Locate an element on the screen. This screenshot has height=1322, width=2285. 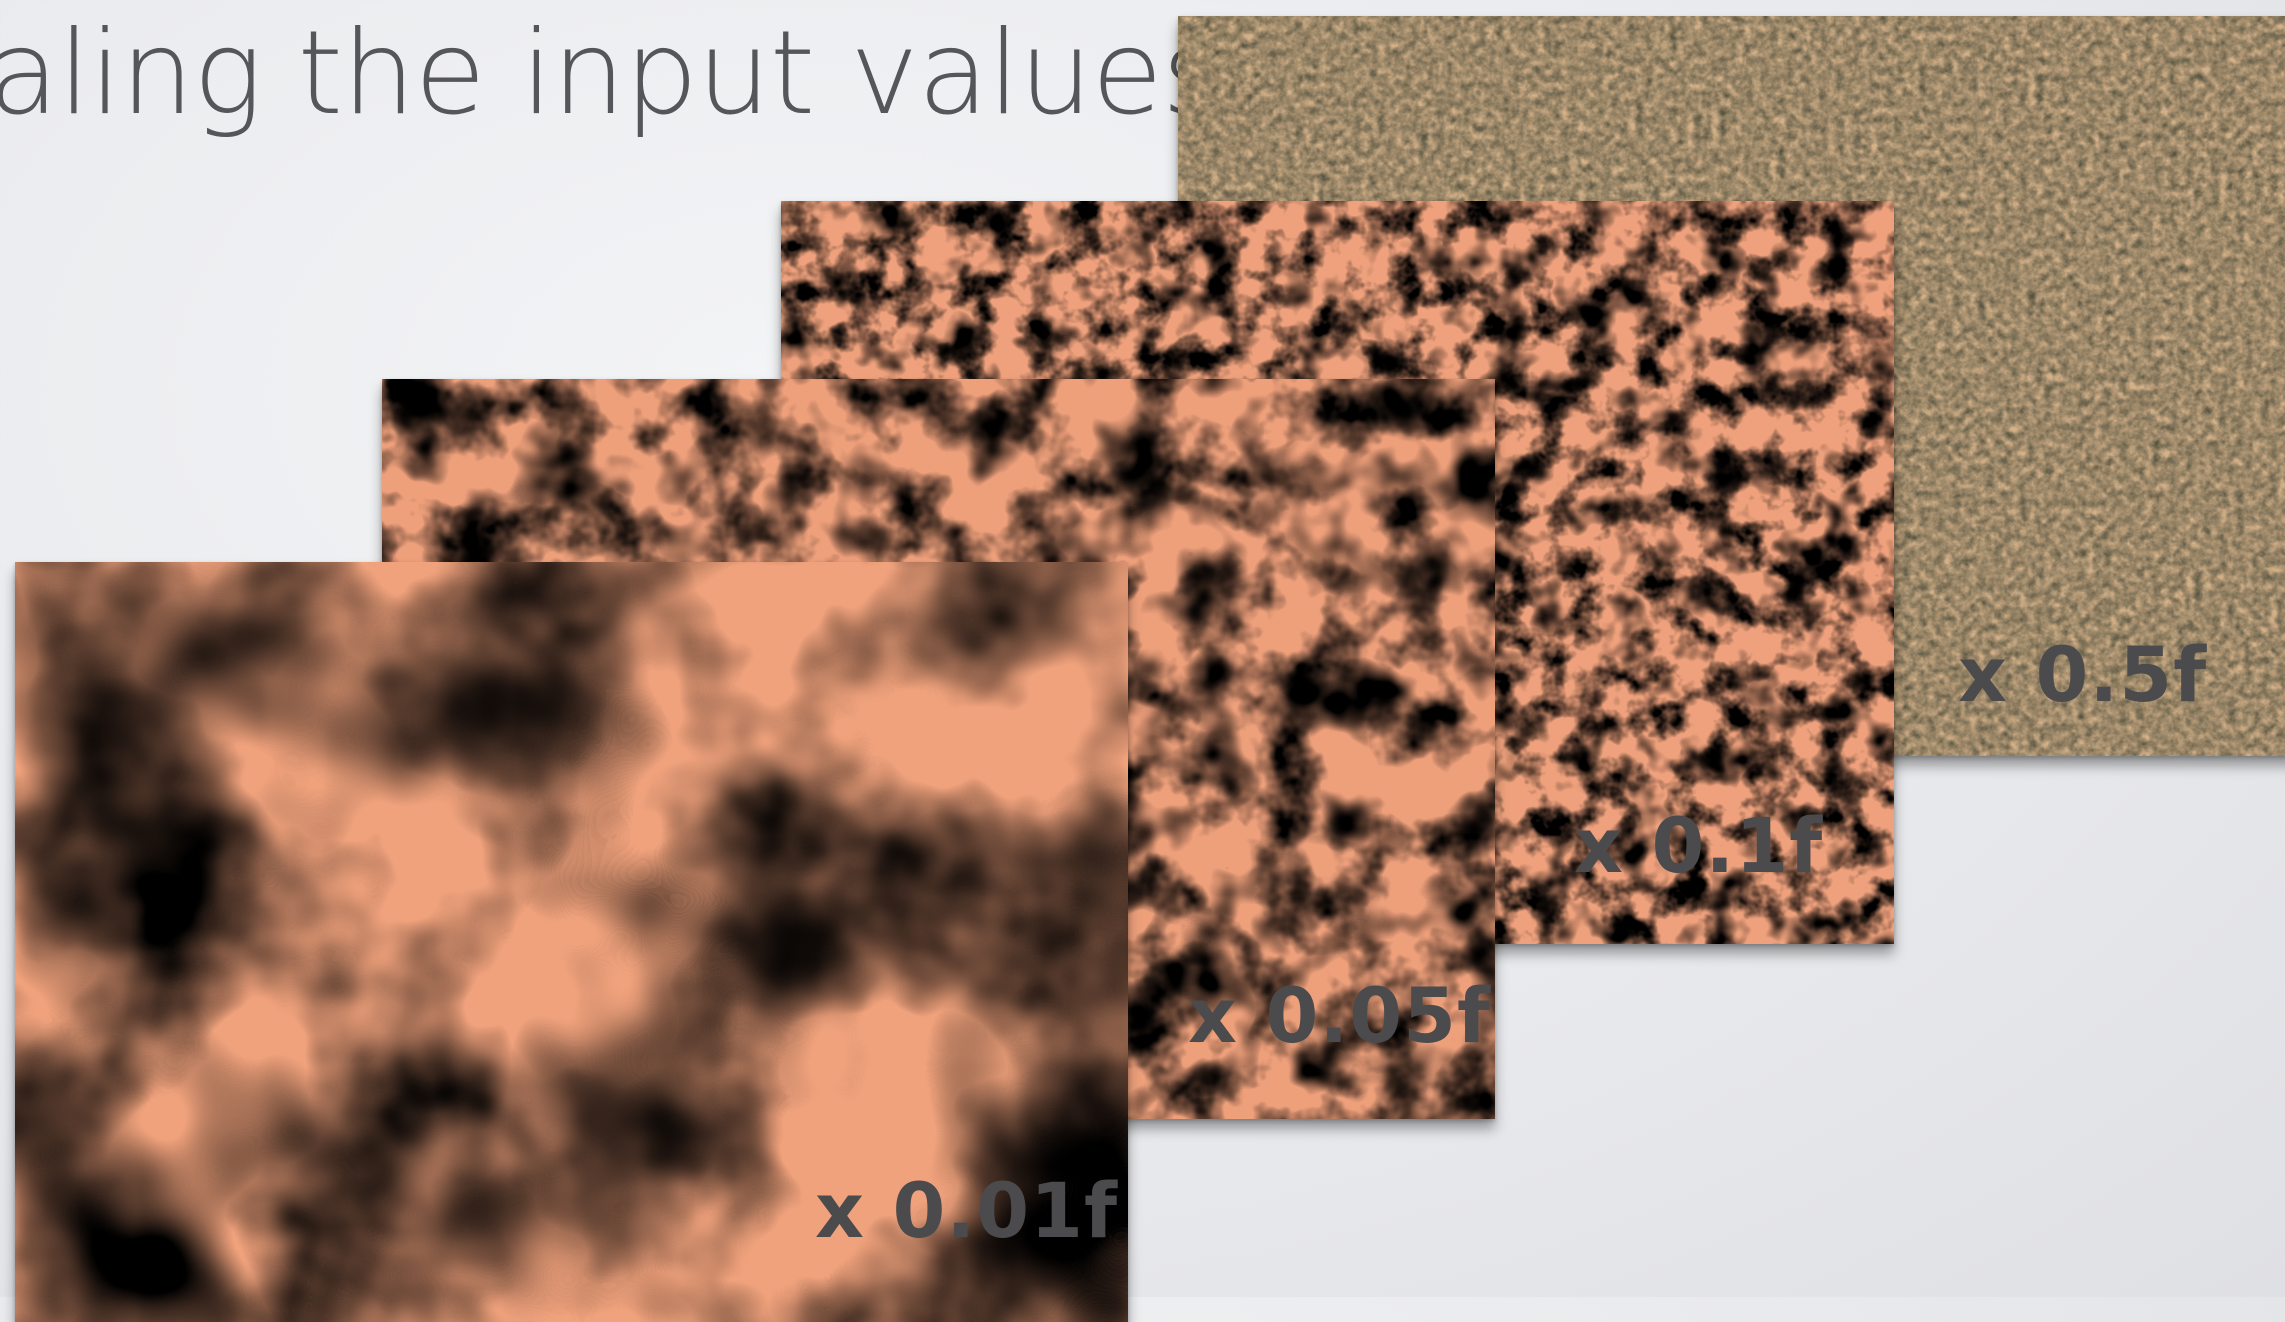
scale-label: x 0.05f is located at coordinates (1340, 1015).